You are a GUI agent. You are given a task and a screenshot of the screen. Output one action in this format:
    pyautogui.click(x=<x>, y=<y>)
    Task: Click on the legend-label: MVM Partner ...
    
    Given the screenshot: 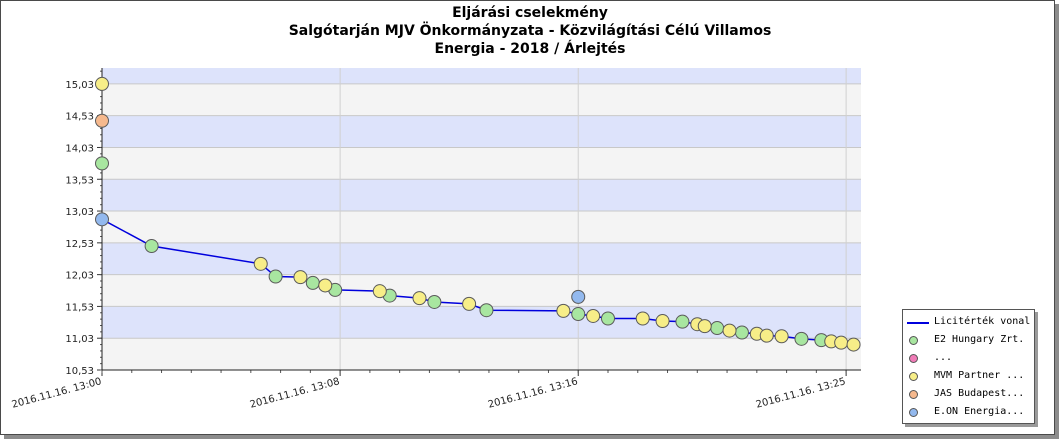 What is the action you would take?
    pyautogui.click(x=979, y=375)
    